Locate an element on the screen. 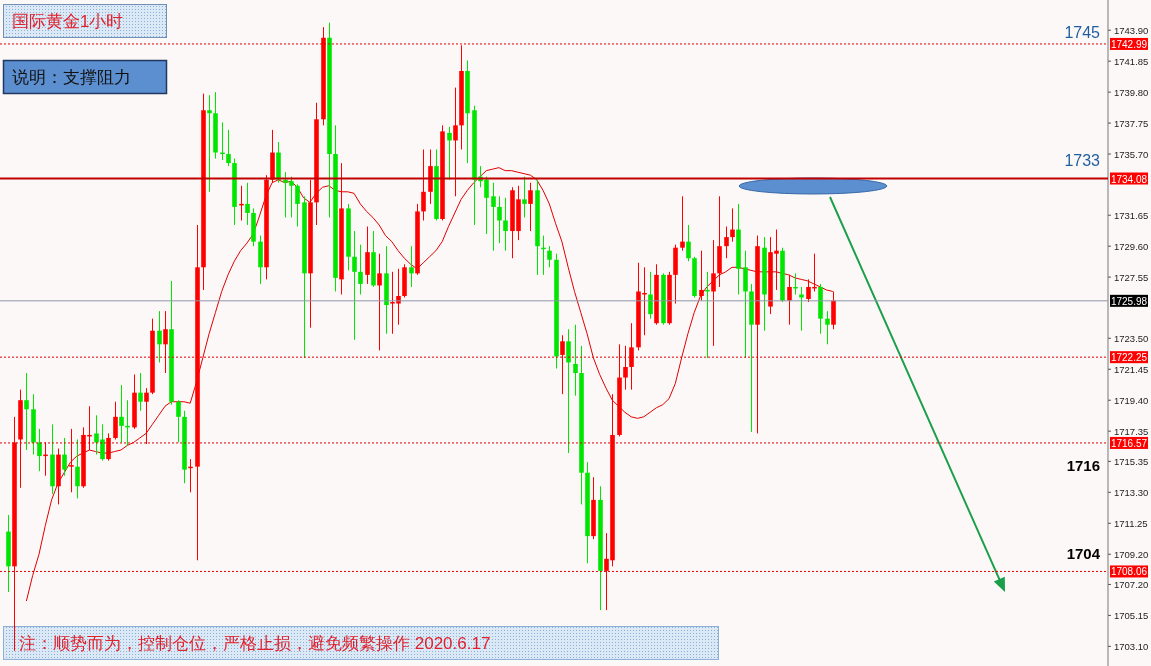 The width and height of the screenshot is (1151, 666). text: 1716 is located at coordinates (1083, 465).